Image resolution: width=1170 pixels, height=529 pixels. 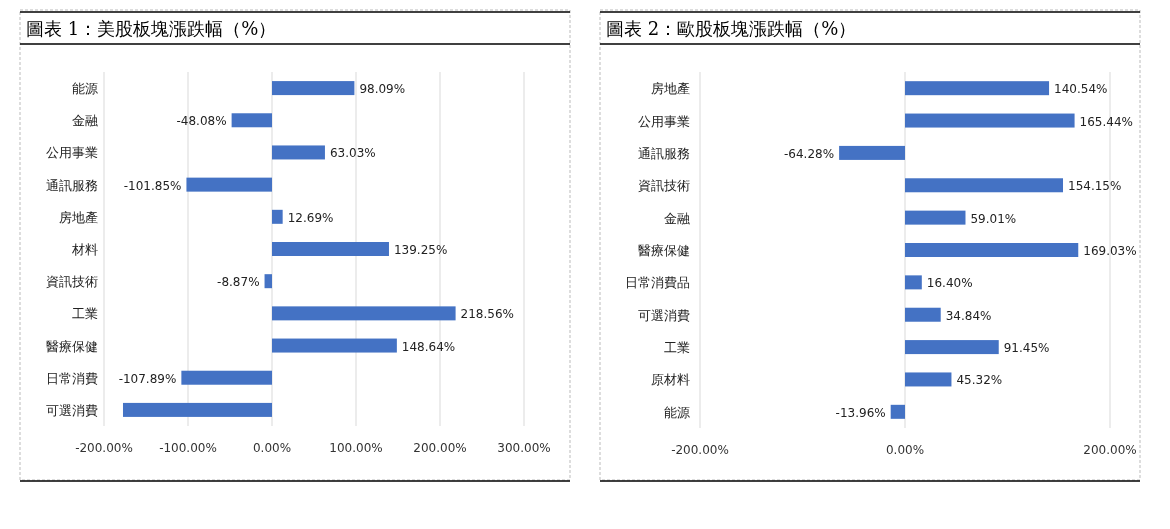 I want to click on chart-title: 圖表 1：美股板塊漲跌幅（%）, so click(x=151, y=28).